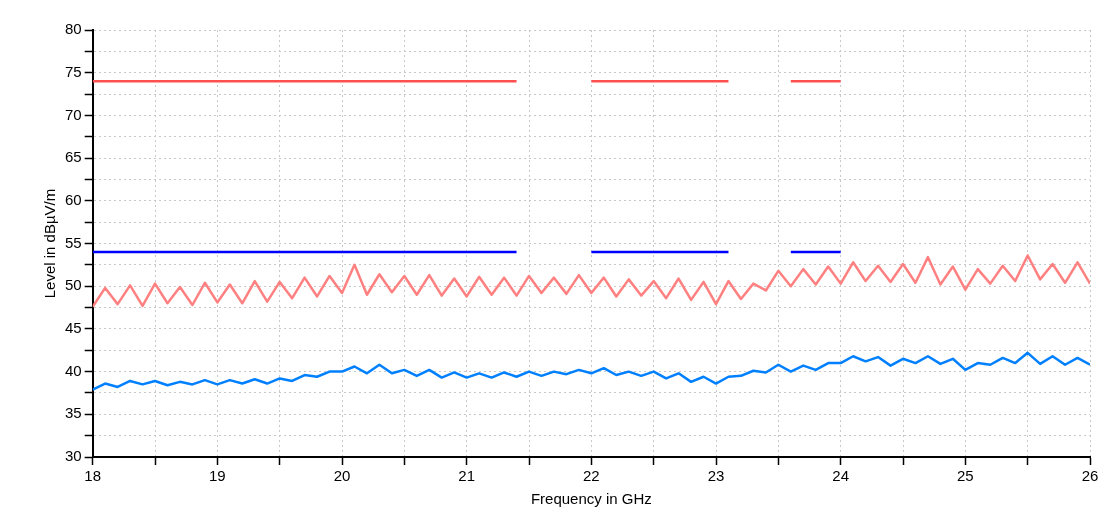 Image resolution: width=1115 pixels, height=515 pixels. I want to click on y-tick-label: 65, so click(73, 157).